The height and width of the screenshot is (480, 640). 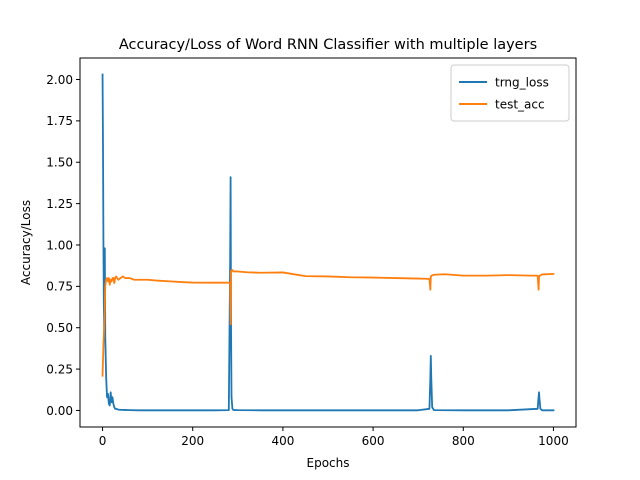 I want to click on x-axis: 0 200 400 600 800 1000, so click(x=334, y=437).